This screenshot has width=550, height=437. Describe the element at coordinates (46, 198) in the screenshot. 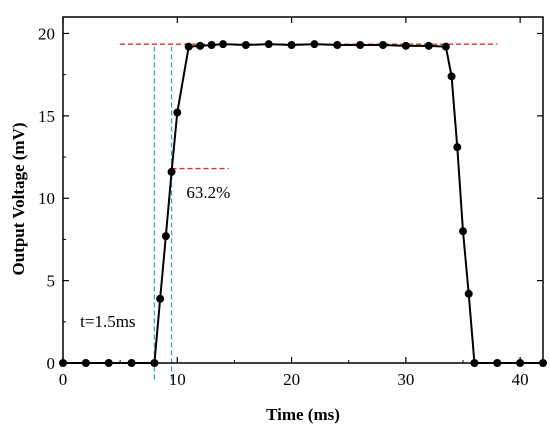

I see `y-tick-label: 10` at that location.